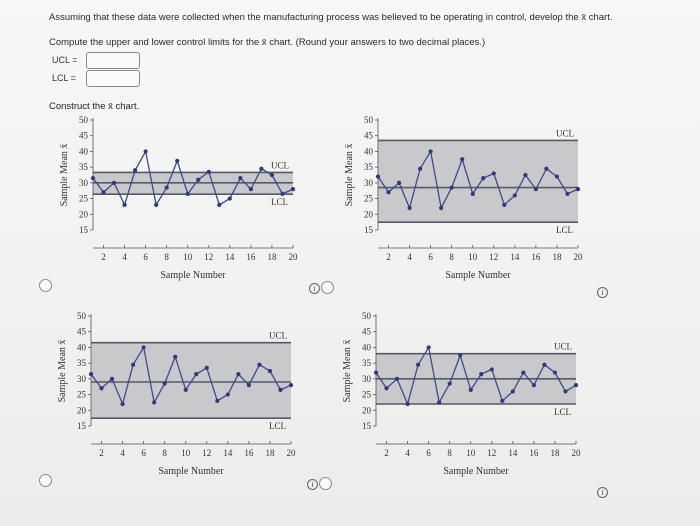 The height and width of the screenshot is (526, 700). Describe the element at coordinates (602, 492) in the screenshot. I see `info-icon-d: i` at that location.